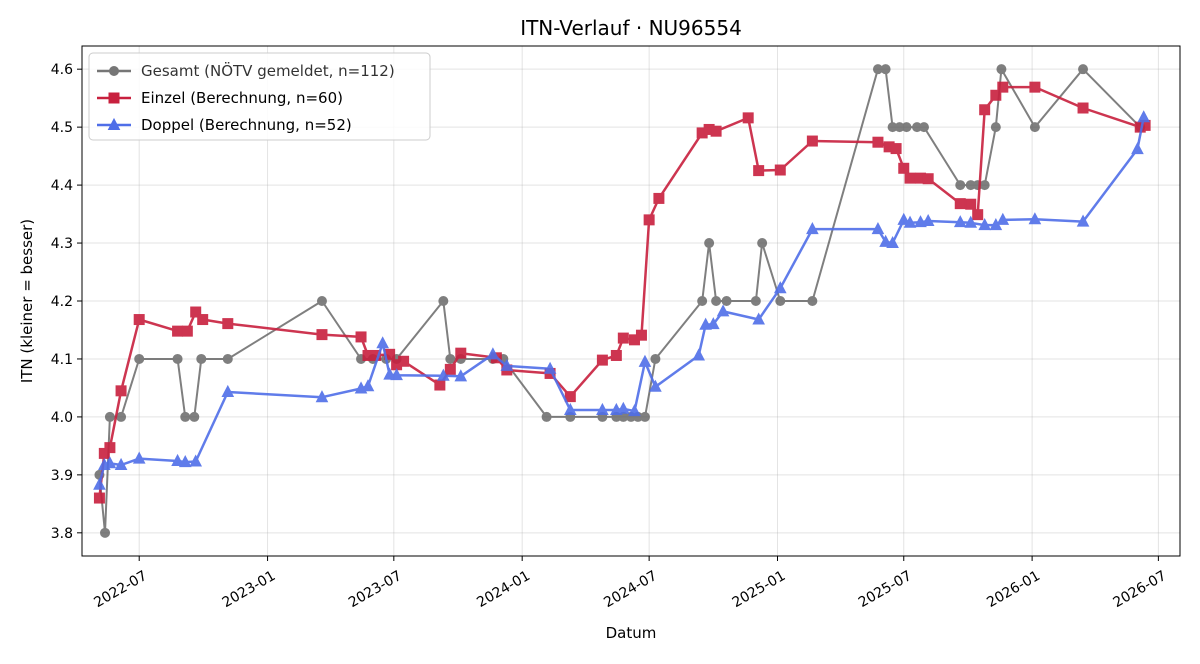 The image size is (1200, 664). Describe the element at coordinates (268, 70) in the screenshot. I see `legend-label: Gesamt (NÖTV gemeldet, n=112)` at that location.